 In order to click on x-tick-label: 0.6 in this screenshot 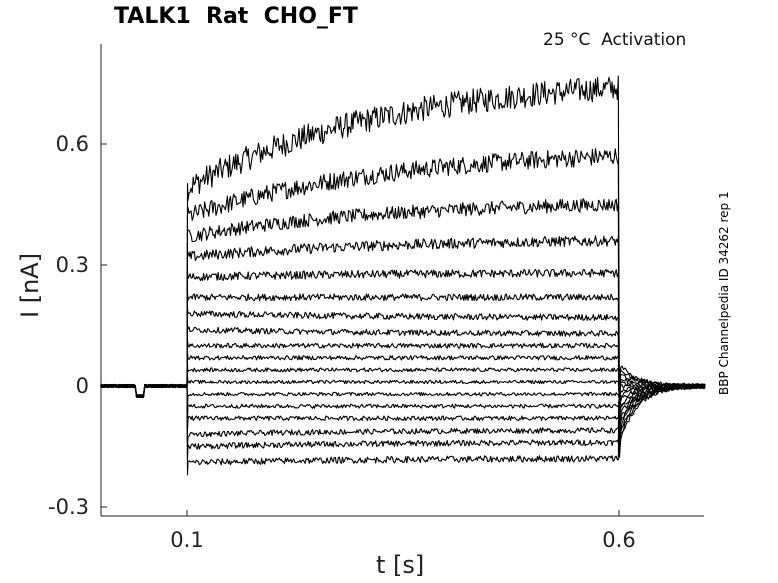, I will do `click(618, 540)`.